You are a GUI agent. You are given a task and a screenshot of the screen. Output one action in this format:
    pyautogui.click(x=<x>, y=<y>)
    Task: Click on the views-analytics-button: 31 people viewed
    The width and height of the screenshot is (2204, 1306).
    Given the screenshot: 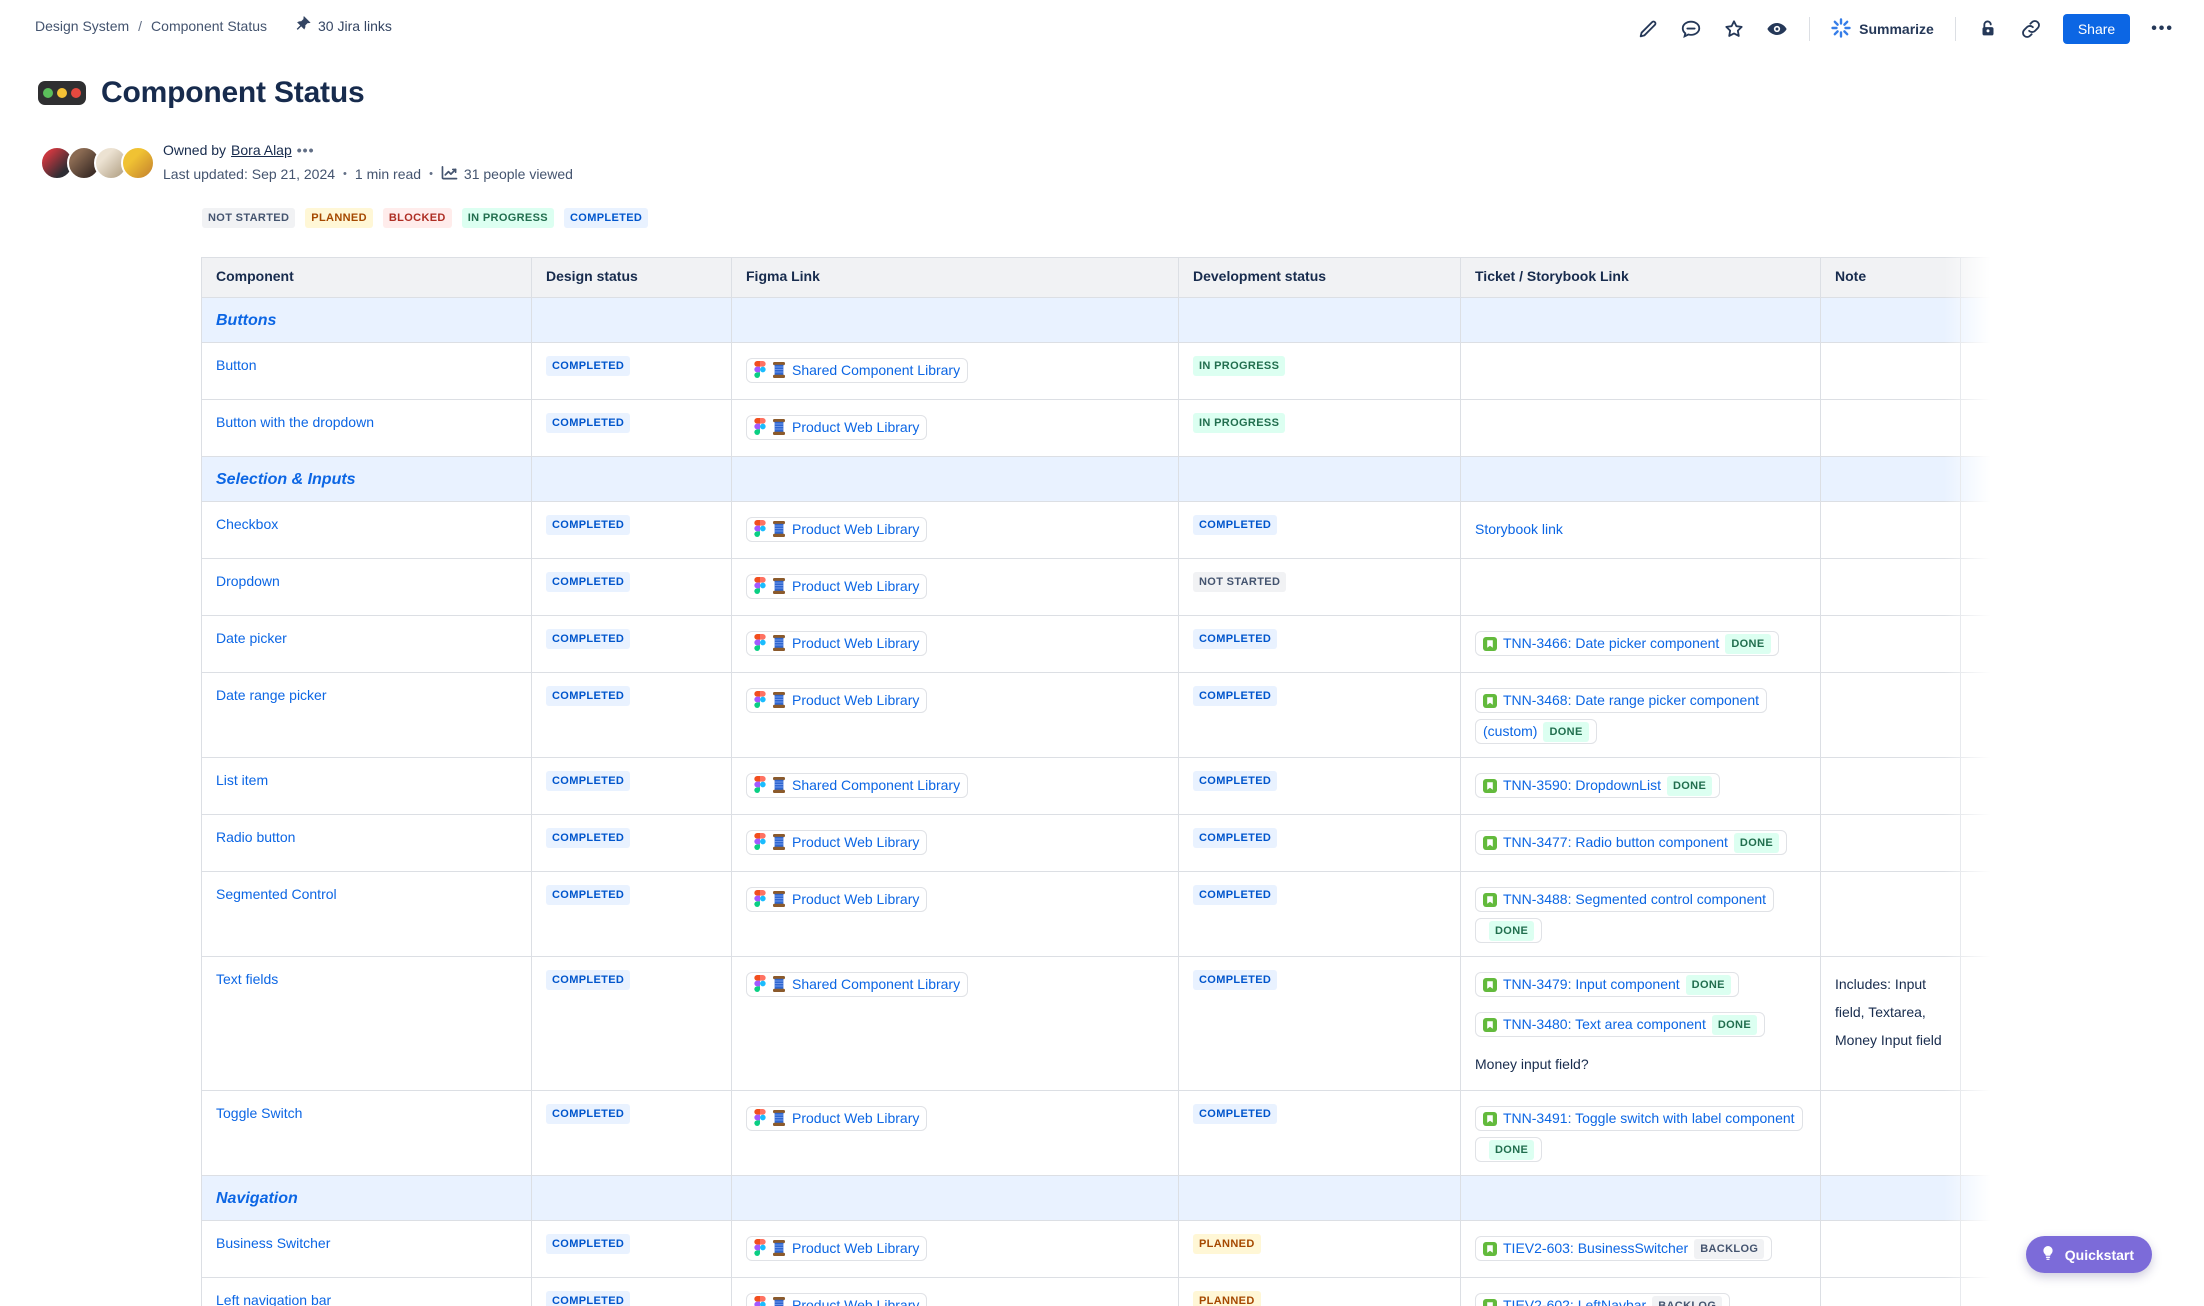 What is the action you would take?
    pyautogui.click(x=507, y=174)
    